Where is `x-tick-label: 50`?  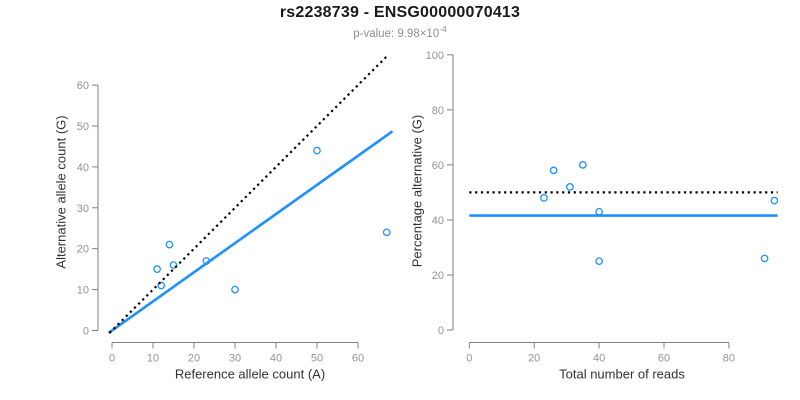
x-tick-label: 50 is located at coordinates (317, 359).